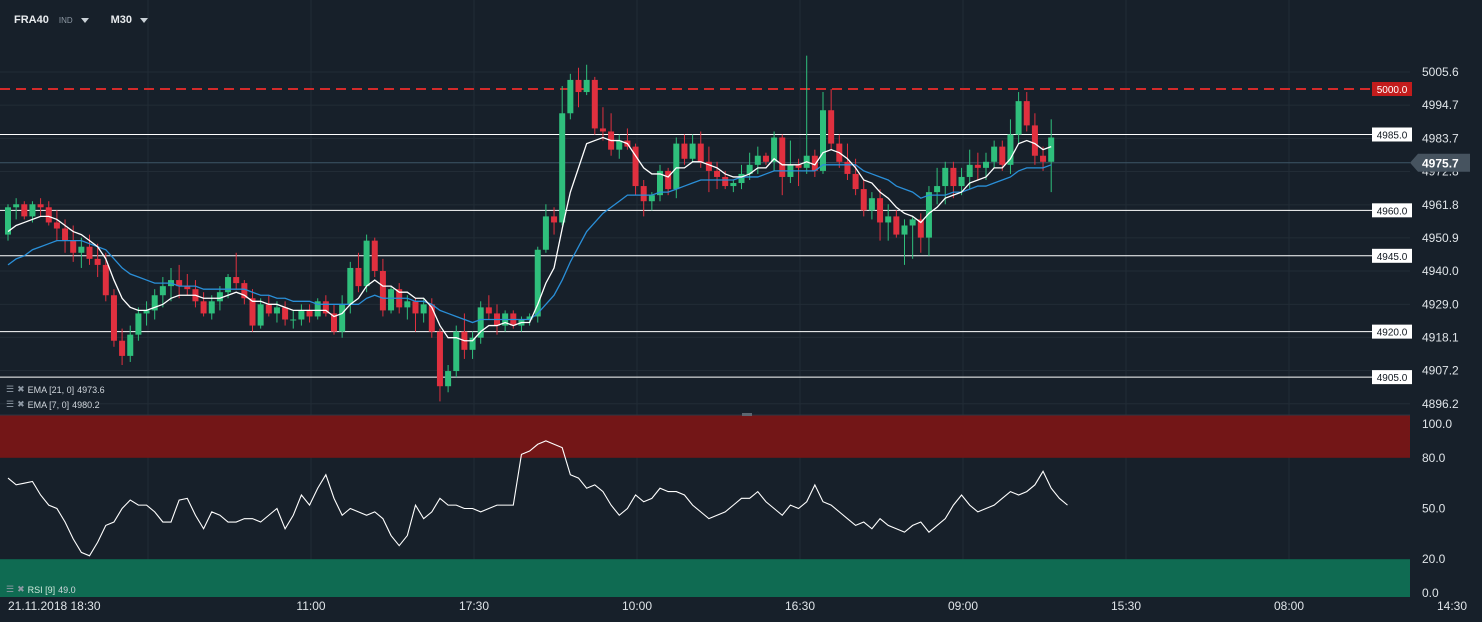  What do you see at coordinates (144, 20) in the screenshot?
I see `timeframe-dropdown-icon` at bounding box center [144, 20].